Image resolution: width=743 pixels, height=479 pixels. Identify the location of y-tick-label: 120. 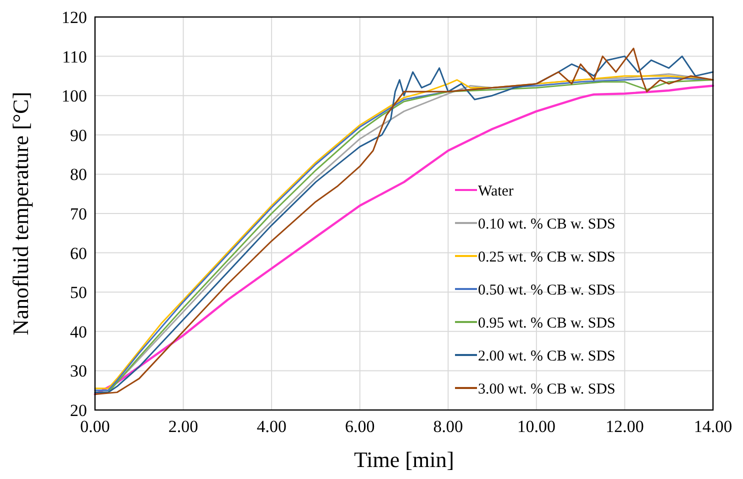
(74, 17).